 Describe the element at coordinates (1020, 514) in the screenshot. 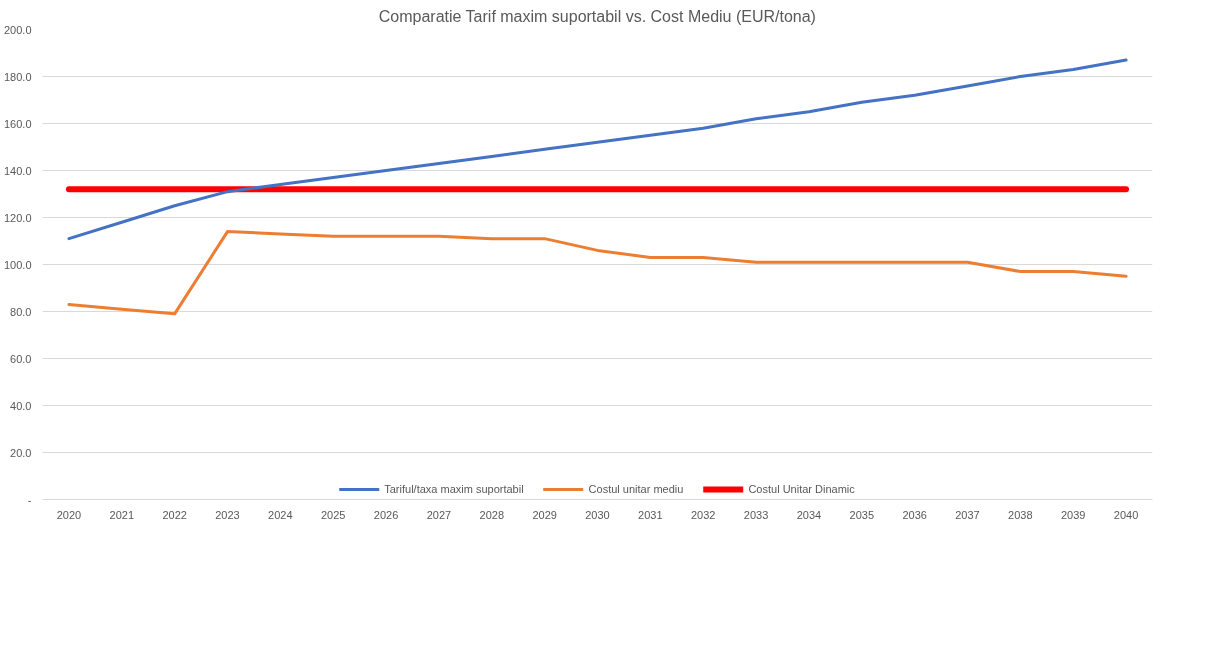

I see `x-tick-label: 2038` at that location.